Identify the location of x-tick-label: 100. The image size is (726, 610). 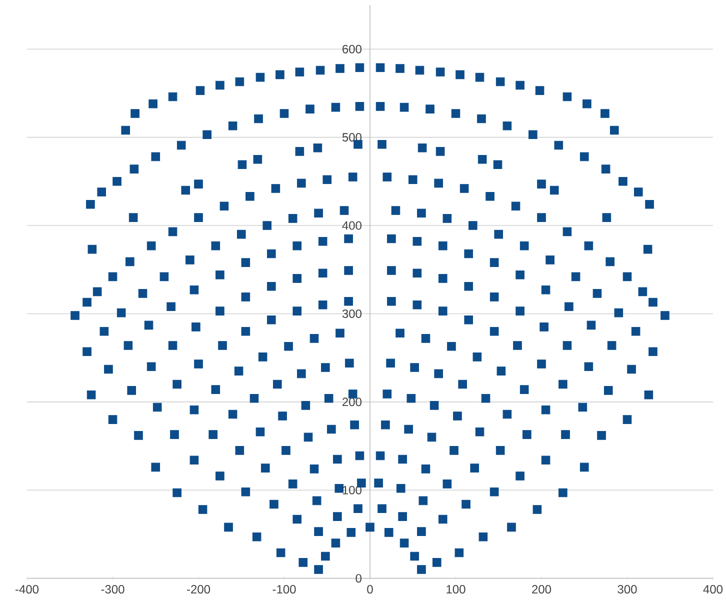
(456, 589).